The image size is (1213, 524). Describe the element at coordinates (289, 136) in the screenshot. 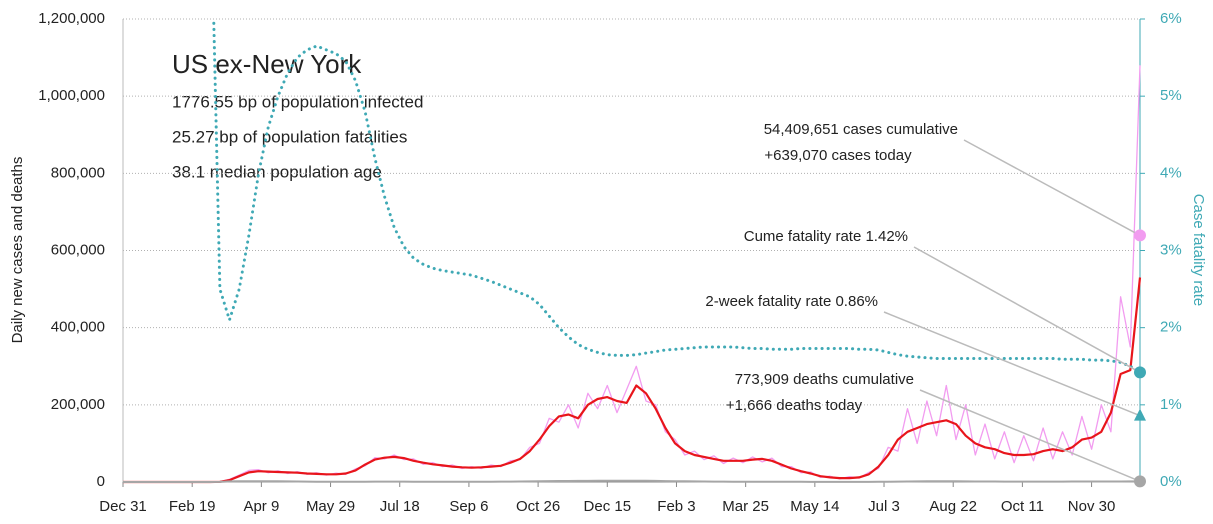

I see `info-line: 25.27 bp of population fatalities` at that location.